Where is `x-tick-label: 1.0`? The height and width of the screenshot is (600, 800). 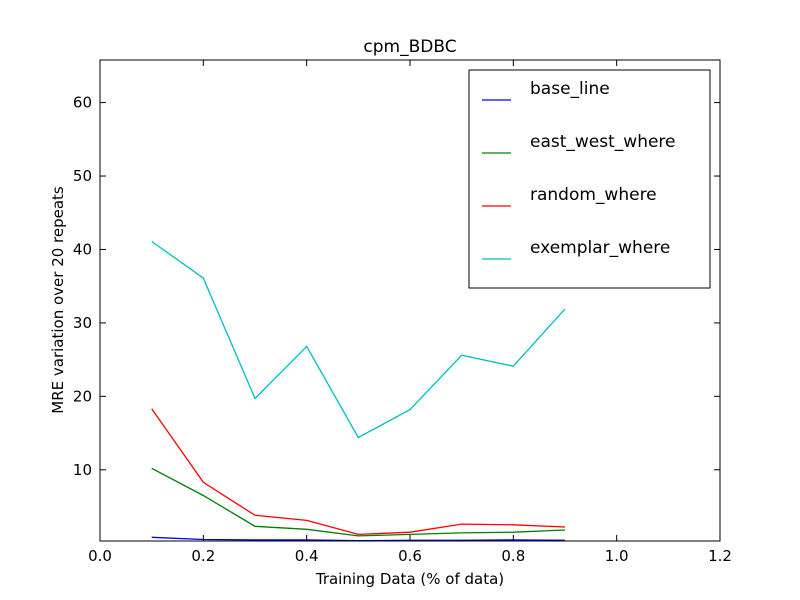
x-tick-label: 1.0 is located at coordinates (617, 556).